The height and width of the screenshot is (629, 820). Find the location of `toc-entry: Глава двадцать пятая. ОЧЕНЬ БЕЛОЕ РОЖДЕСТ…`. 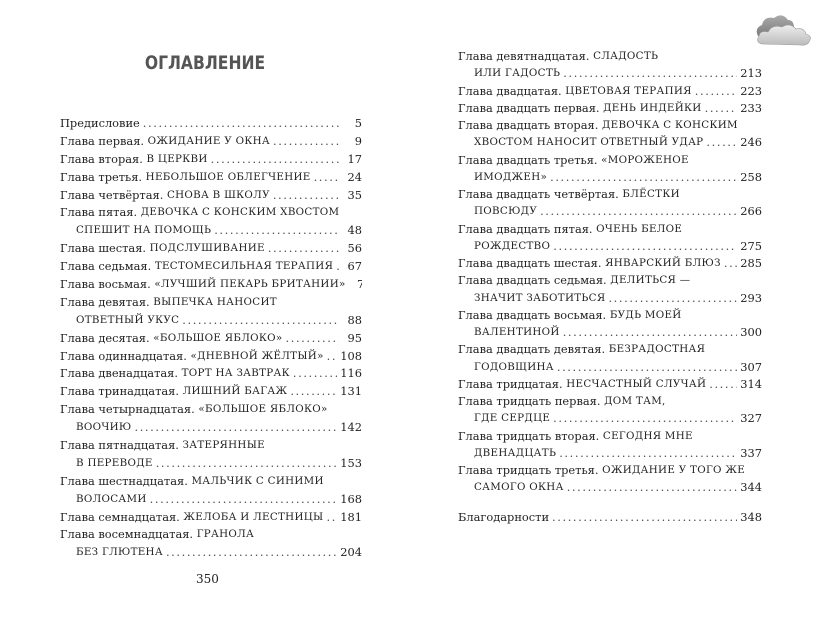

toc-entry: Глава двадцать пятая. ОЧЕНЬ БЕЛОЕ РОЖДЕСТ… is located at coordinates (610, 238).